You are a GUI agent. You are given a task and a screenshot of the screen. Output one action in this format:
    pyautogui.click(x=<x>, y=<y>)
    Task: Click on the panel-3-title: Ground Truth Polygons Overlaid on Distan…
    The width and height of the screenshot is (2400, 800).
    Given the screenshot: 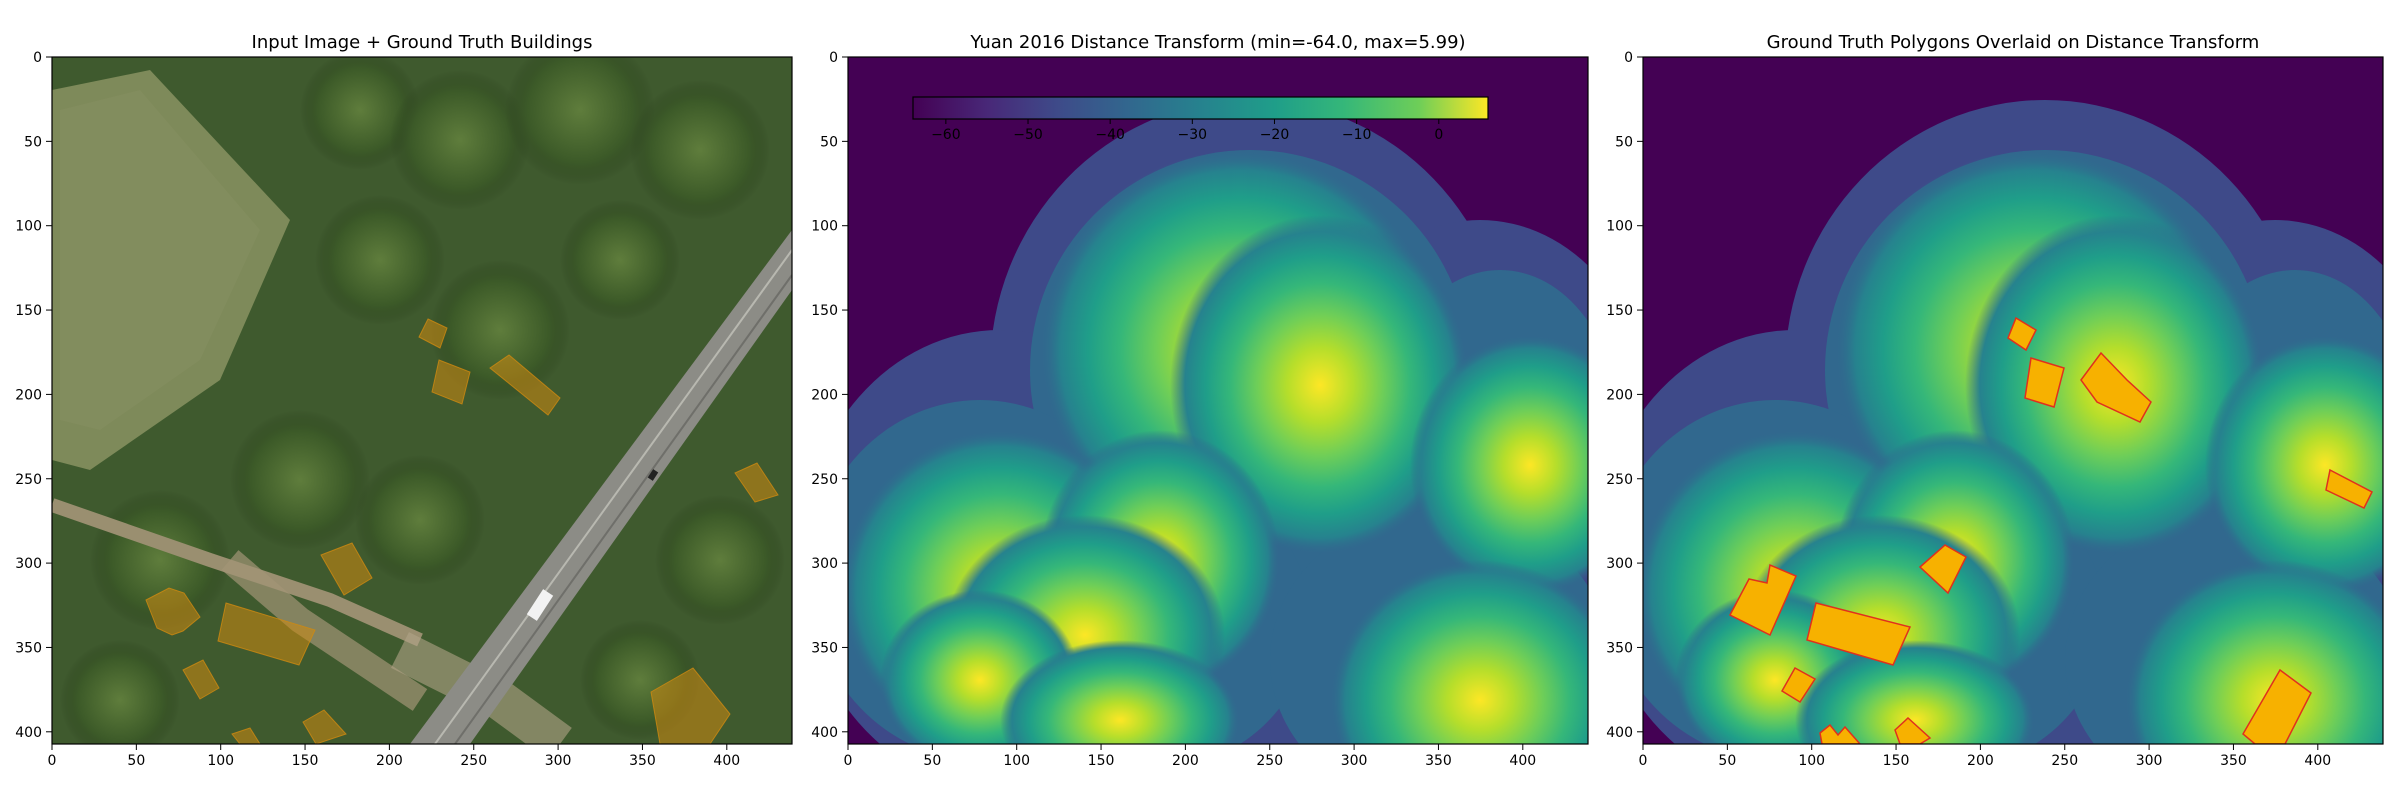 What is the action you would take?
    pyautogui.click(x=2013, y=42)
    